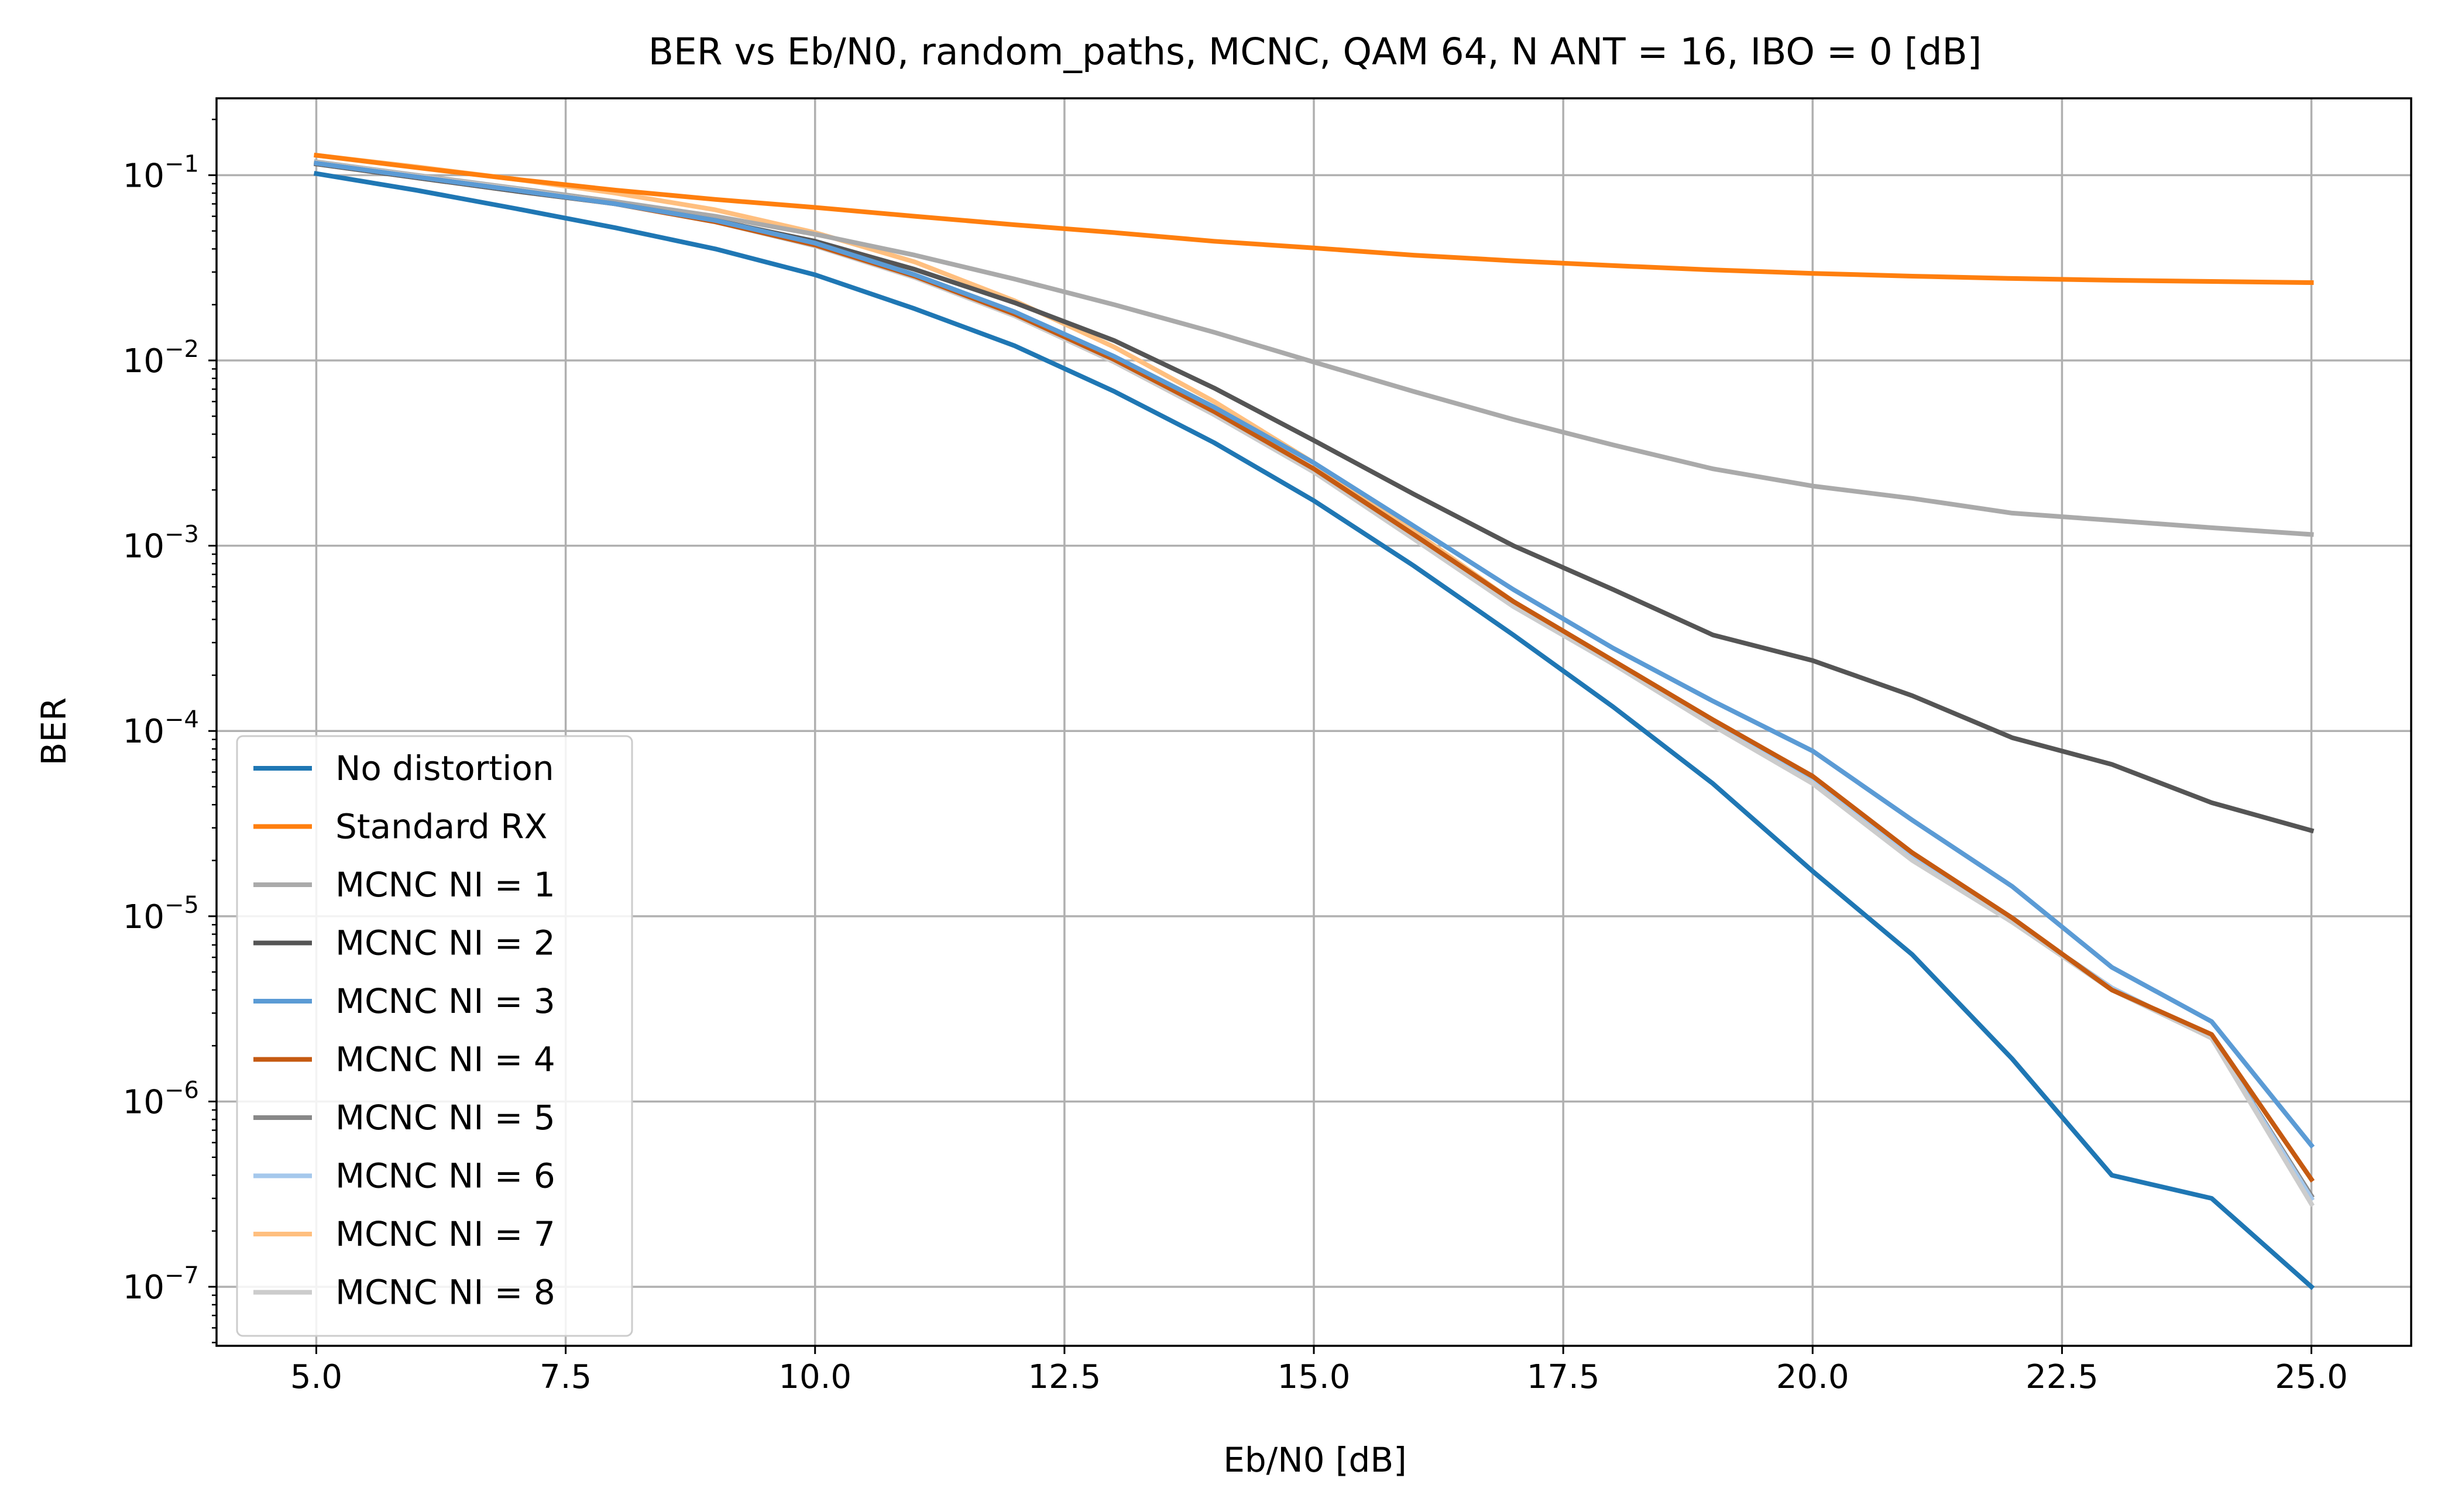 The height and width of the screenshot is (1512, 2441). What do you see at coordinates (566, 1377) in the screenshot?
I see `x-tick-label: 7.5` at bounding box center [566, 1377].